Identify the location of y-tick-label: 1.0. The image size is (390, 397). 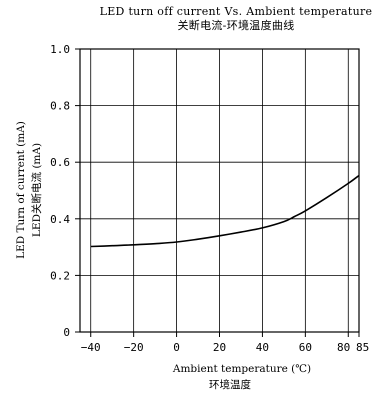
(60, 49).